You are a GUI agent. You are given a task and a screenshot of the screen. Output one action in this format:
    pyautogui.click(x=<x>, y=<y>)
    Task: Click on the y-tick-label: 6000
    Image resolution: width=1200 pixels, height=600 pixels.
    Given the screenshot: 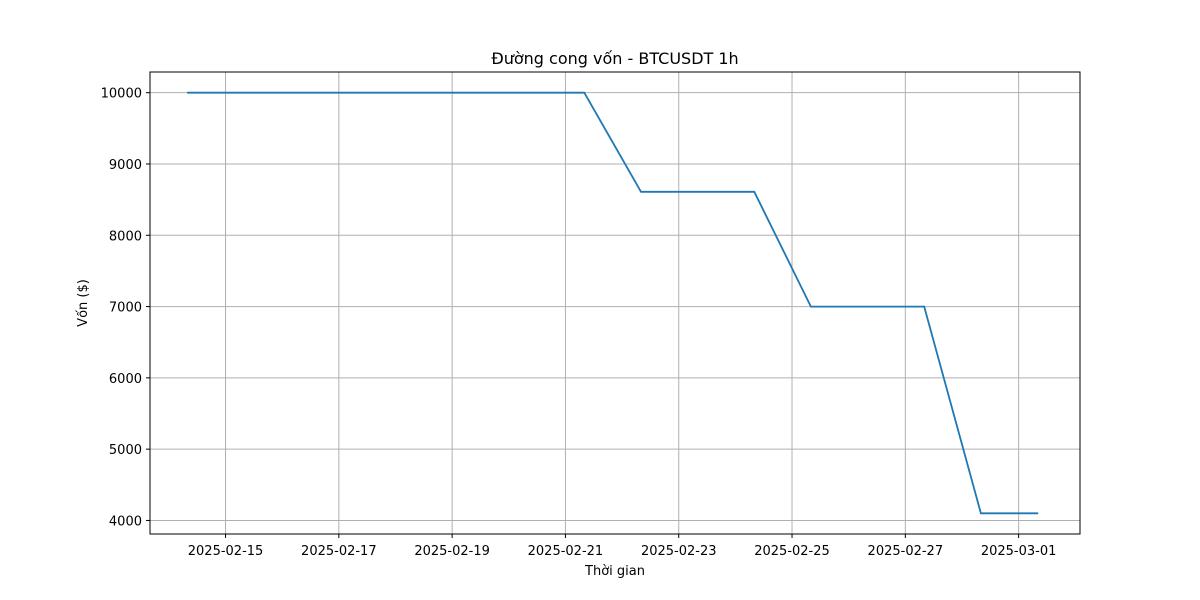 What is the action you would take?
    pyautogui.click(x=125, y=379)
    